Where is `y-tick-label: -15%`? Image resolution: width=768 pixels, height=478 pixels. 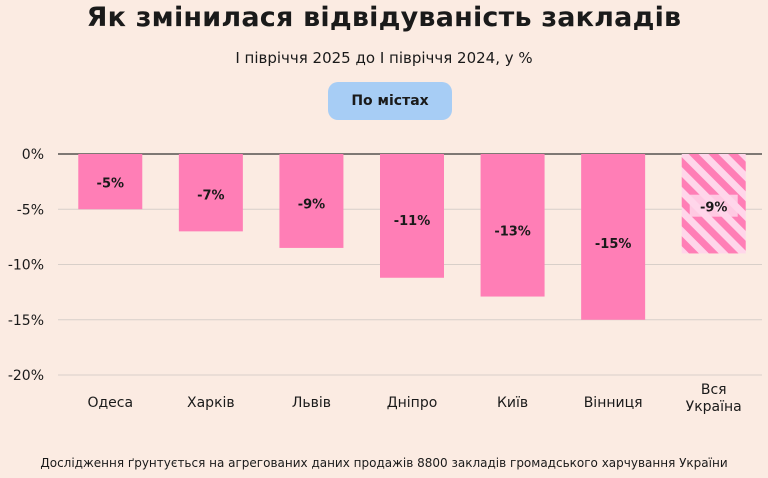 y-tick-label: -15% is located at coordinates (26, 321).